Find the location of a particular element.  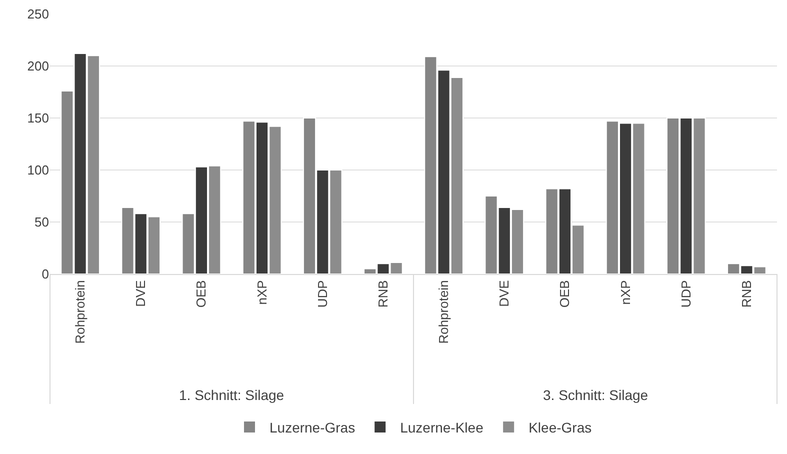

y-tick-label: 150 is located at coordinates (38, 118).